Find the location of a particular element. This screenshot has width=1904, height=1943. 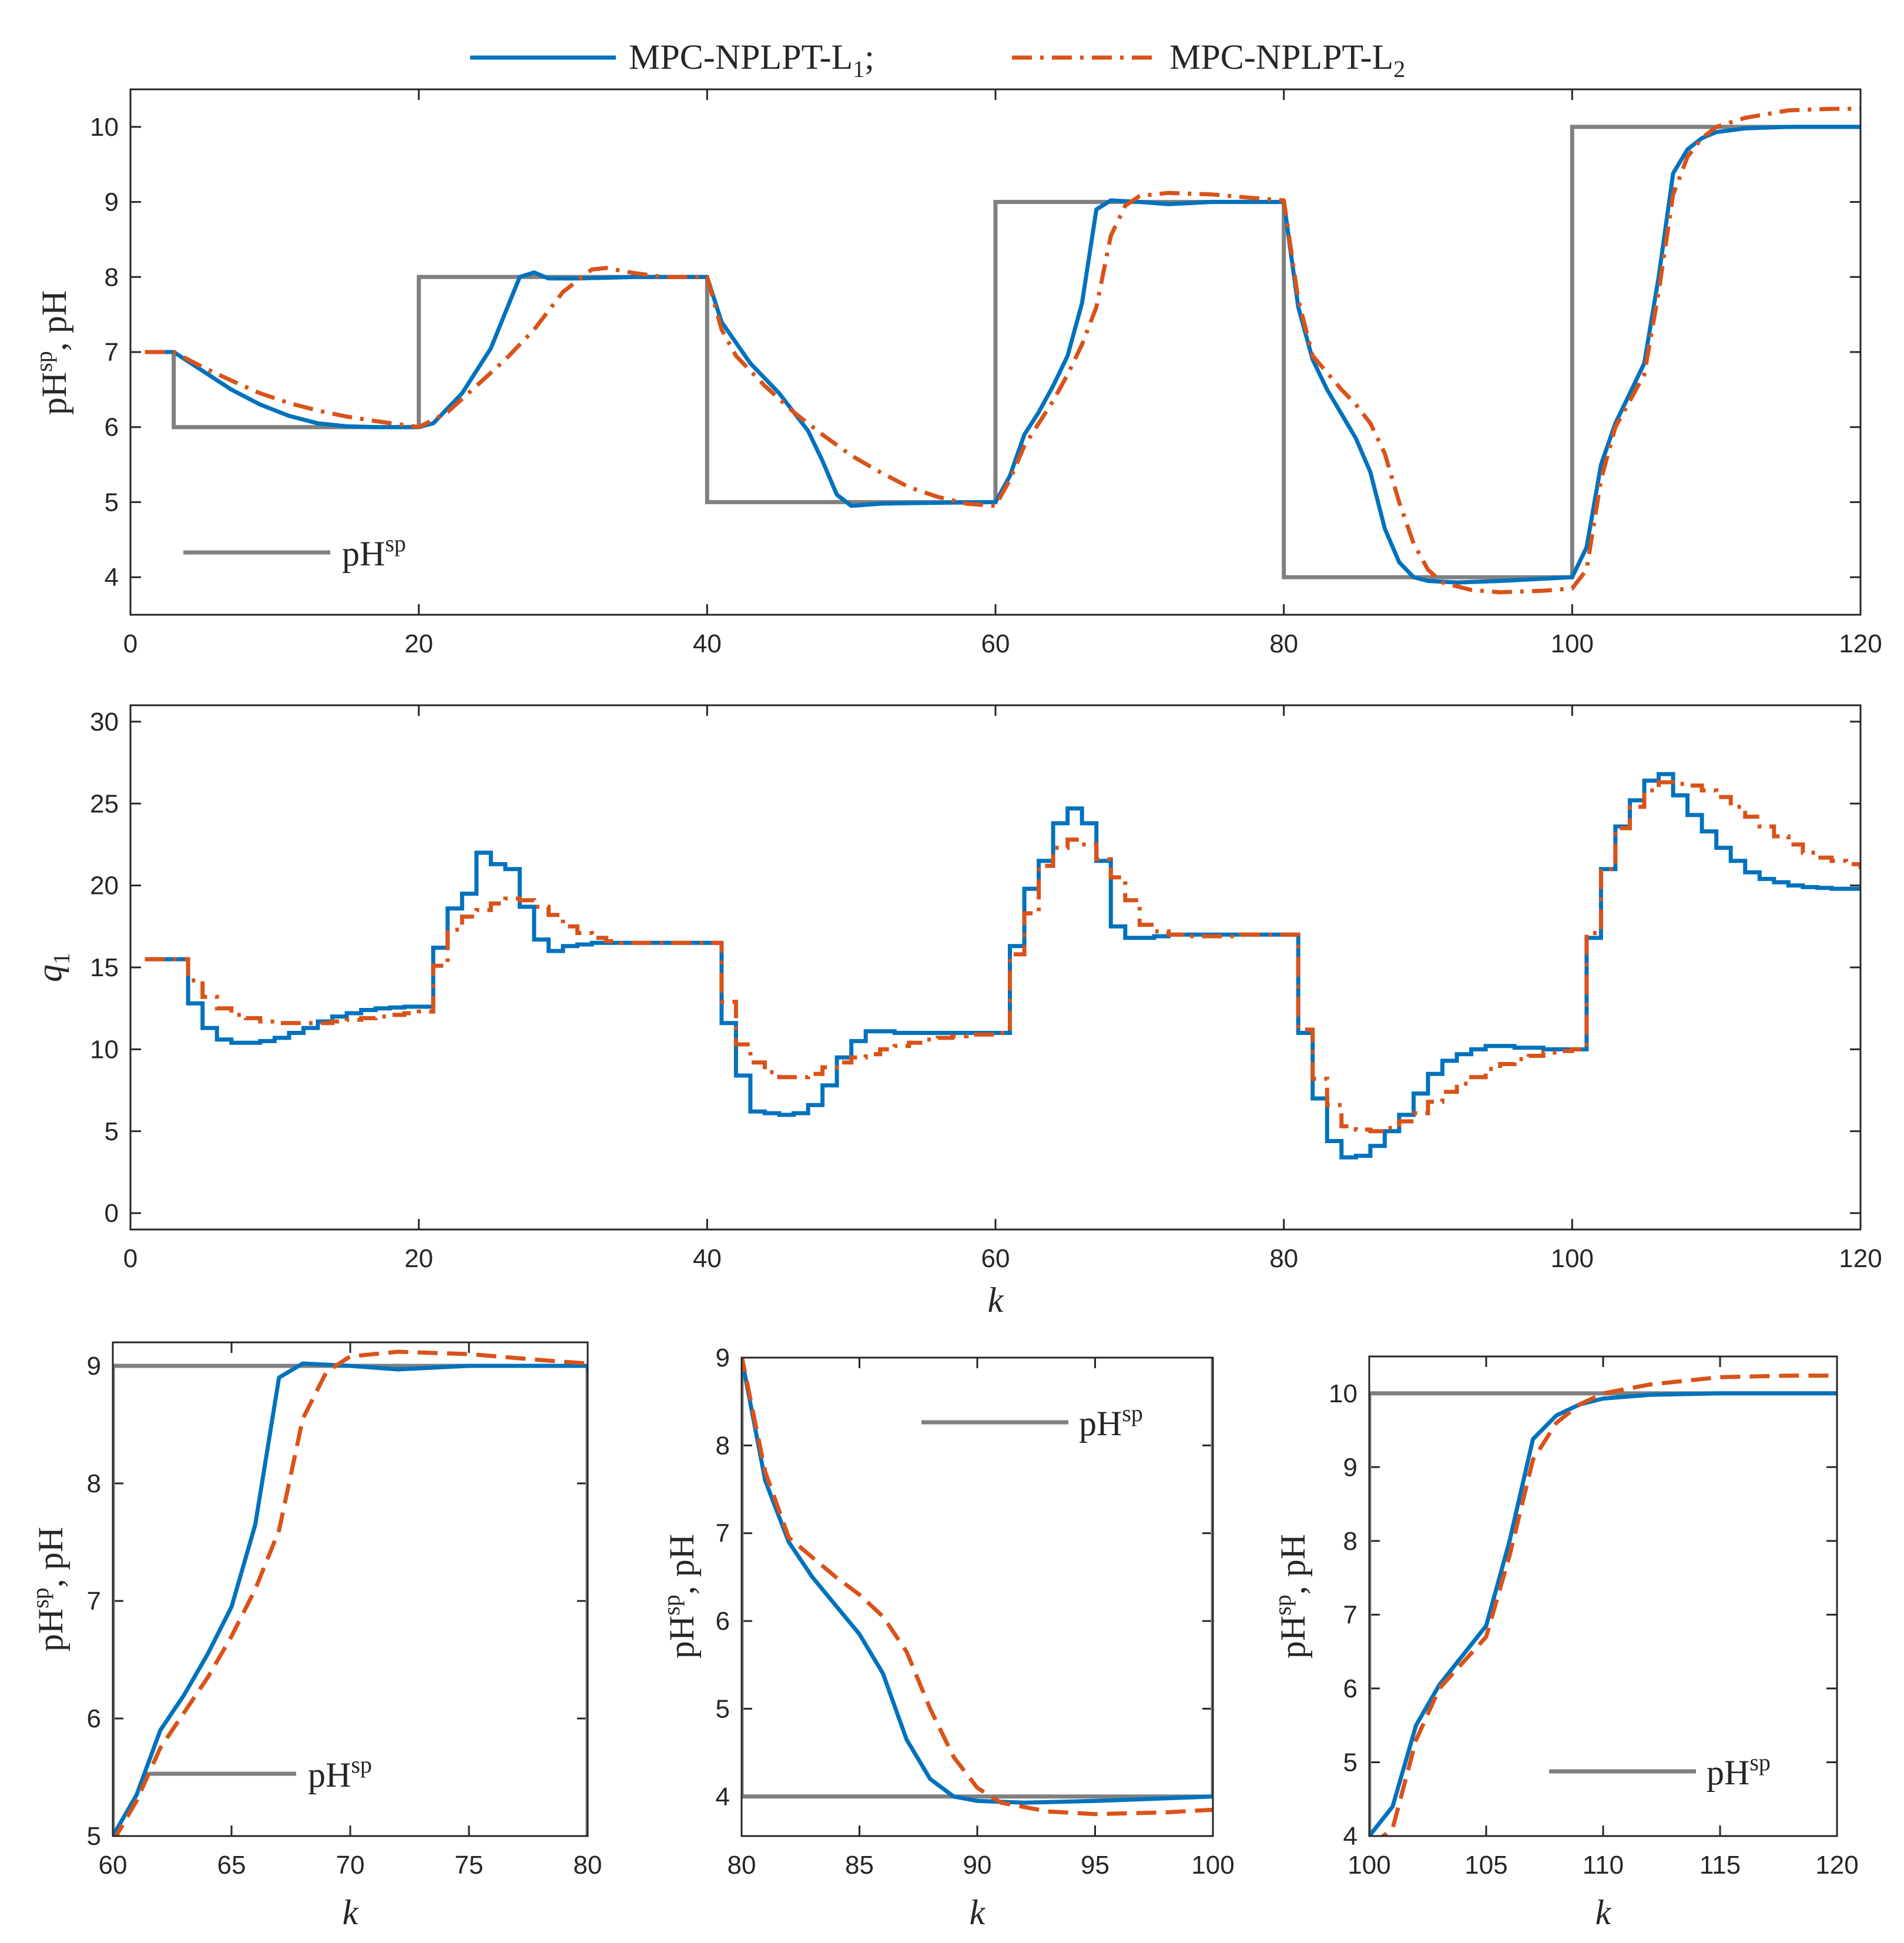

x-tick-label: 65 is located at coordinates (231, 1866).